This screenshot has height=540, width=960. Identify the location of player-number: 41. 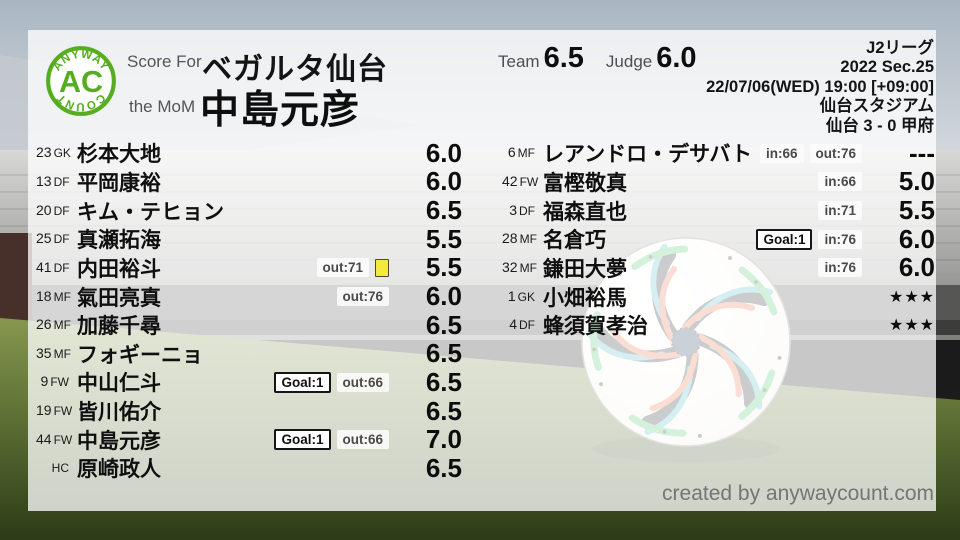
(44, 266).